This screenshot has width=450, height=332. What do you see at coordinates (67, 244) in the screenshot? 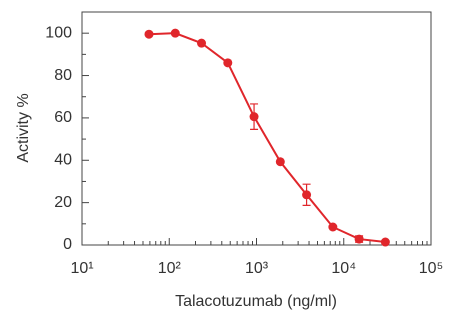
I see `y-tick-label: 0` at bounding box center [67, 244].